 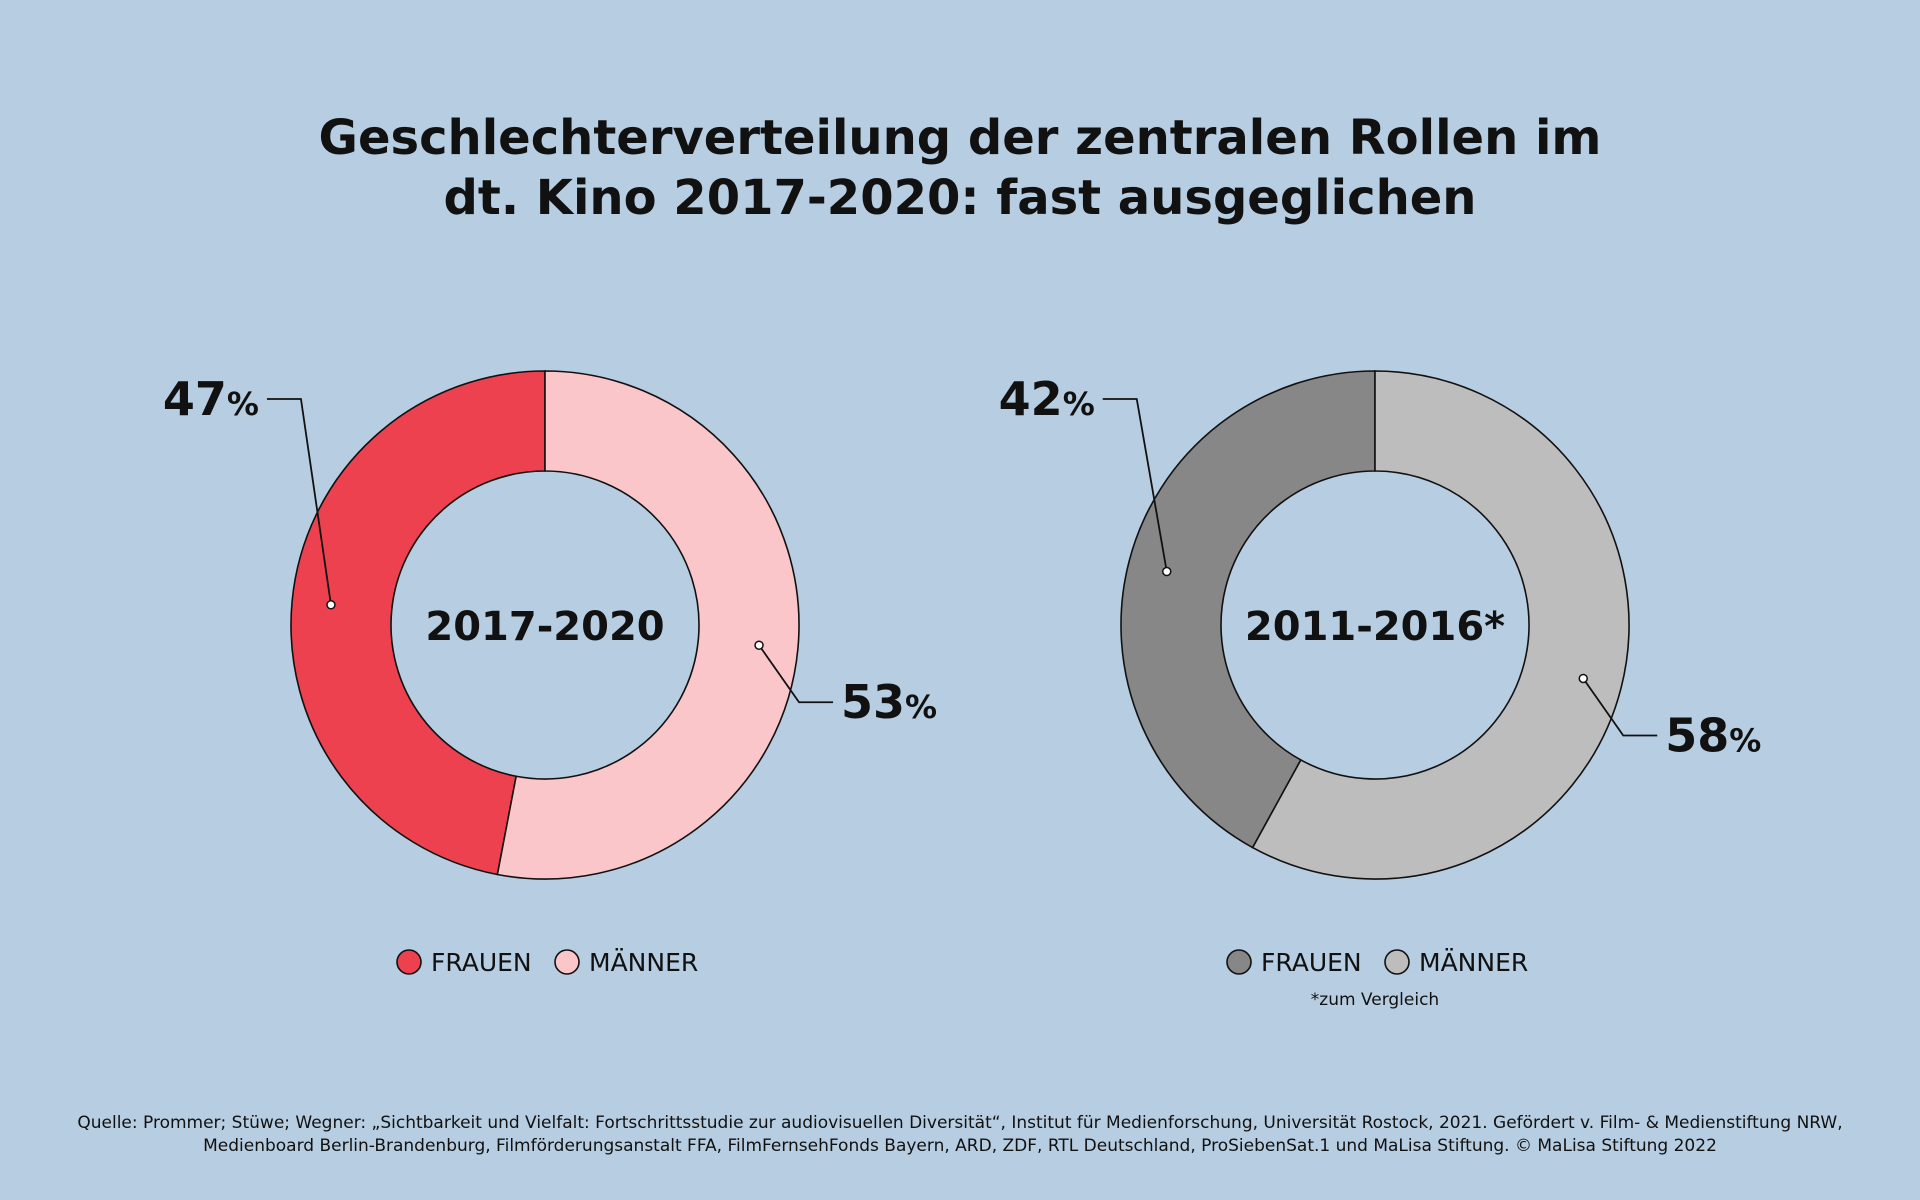 I want to click on data-label-frauen-1: 42%, so click(x=1047, y=399).